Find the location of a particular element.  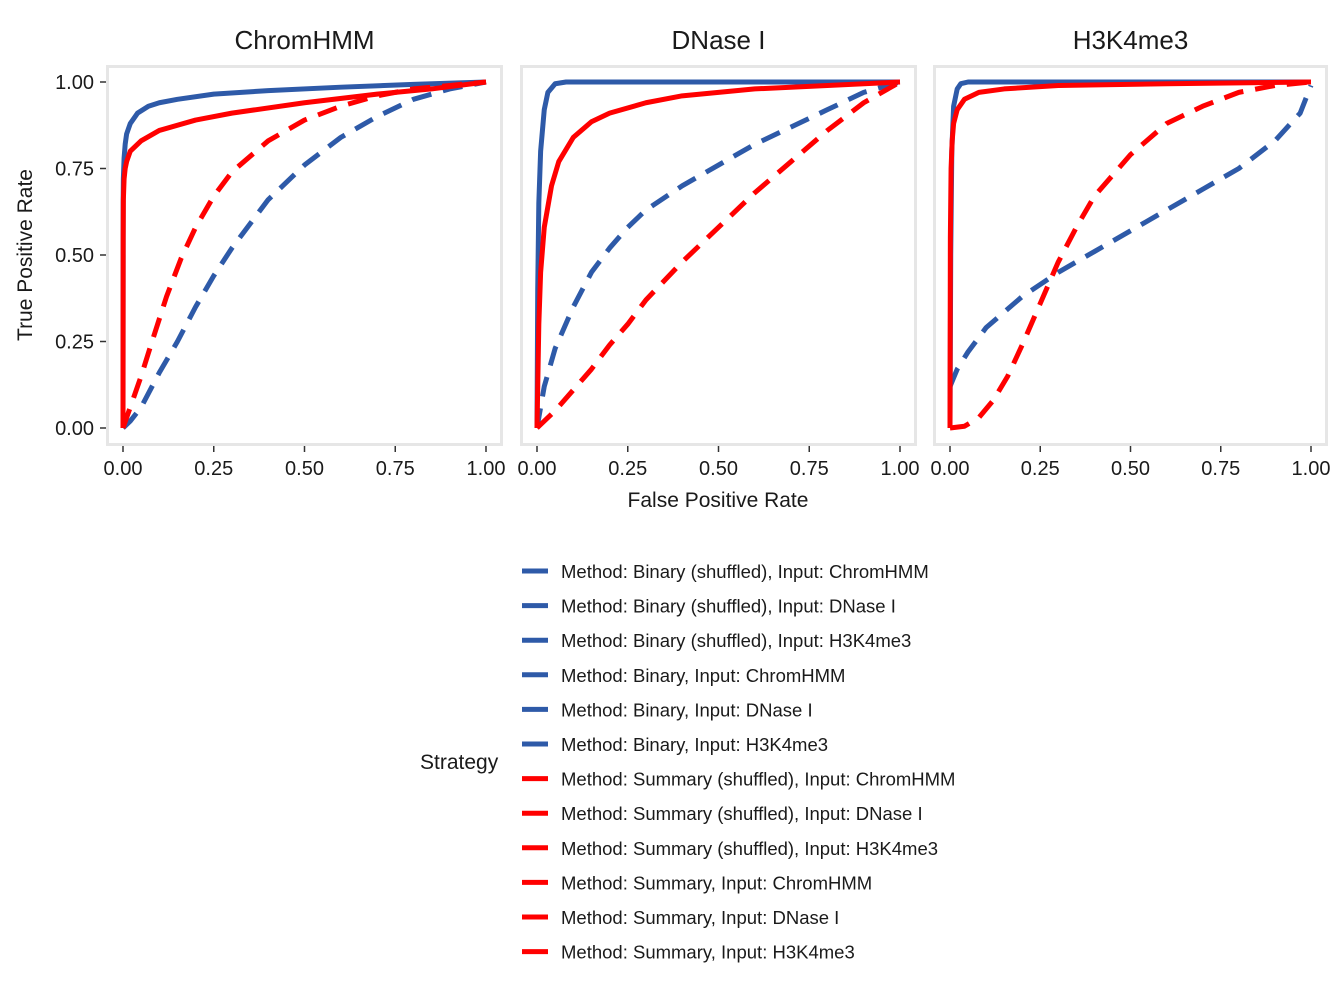

y-tick-label: 0.50 is located at coordinates (74, 256).